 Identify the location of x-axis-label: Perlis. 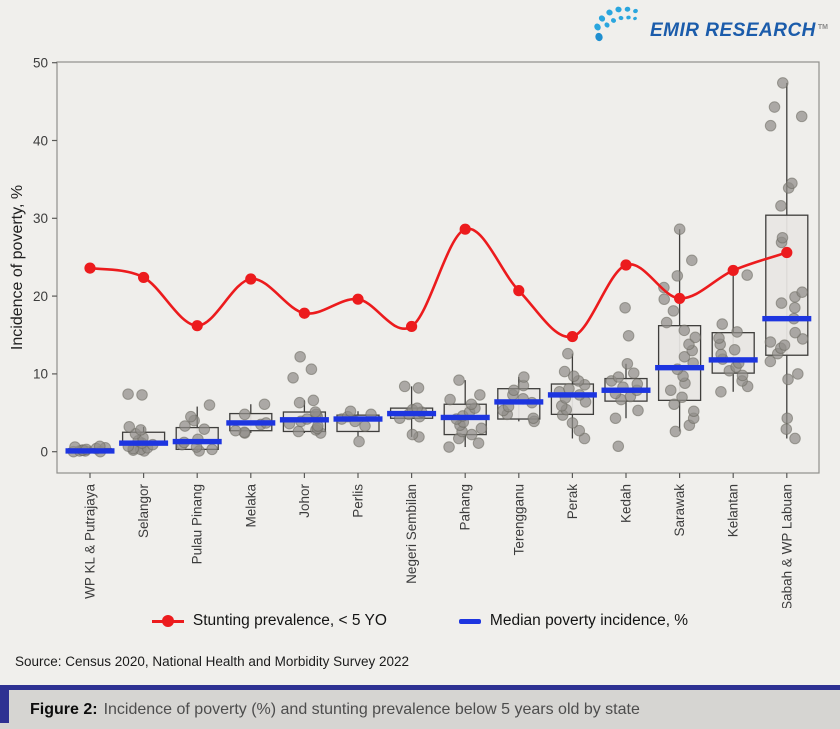
(358, 501).